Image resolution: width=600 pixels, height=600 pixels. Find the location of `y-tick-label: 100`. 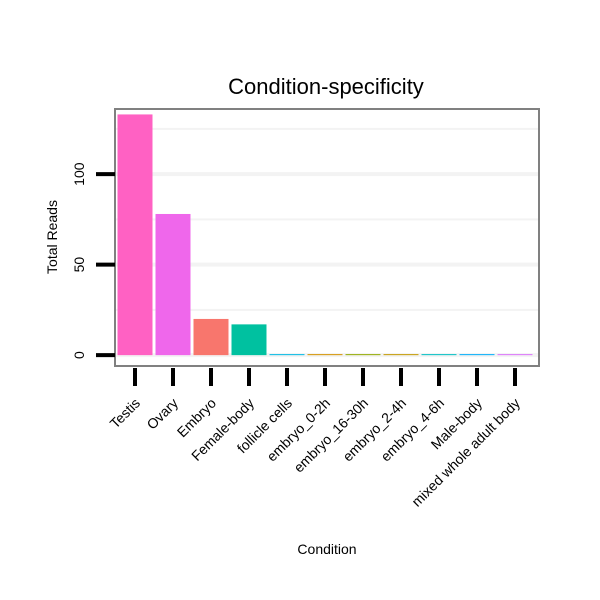

y-tick-label: 100 is located at coordinates (79, 174).